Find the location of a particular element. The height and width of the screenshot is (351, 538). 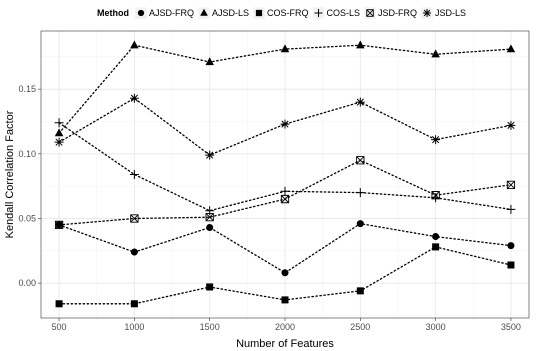

x-tick-label: 2500 is located at coordinates (360, 327).